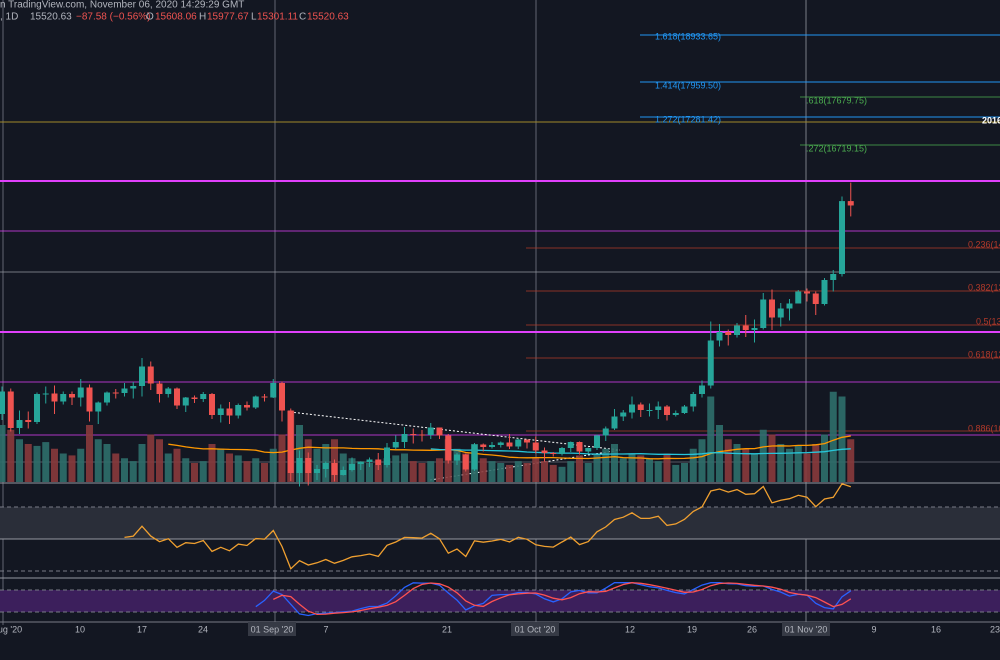  I want to click on stoch-band, so click(500, 601).